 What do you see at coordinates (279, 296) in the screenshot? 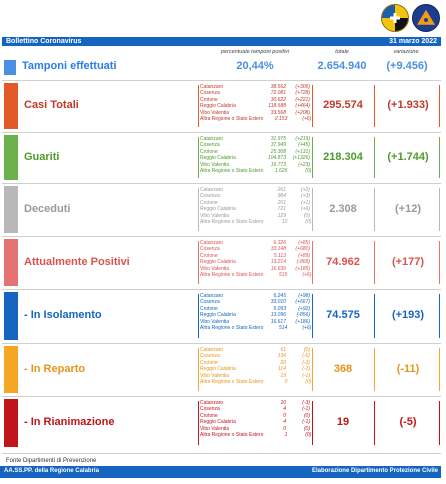
I see `province-value: 6.245` at bounding box center [279, 296].